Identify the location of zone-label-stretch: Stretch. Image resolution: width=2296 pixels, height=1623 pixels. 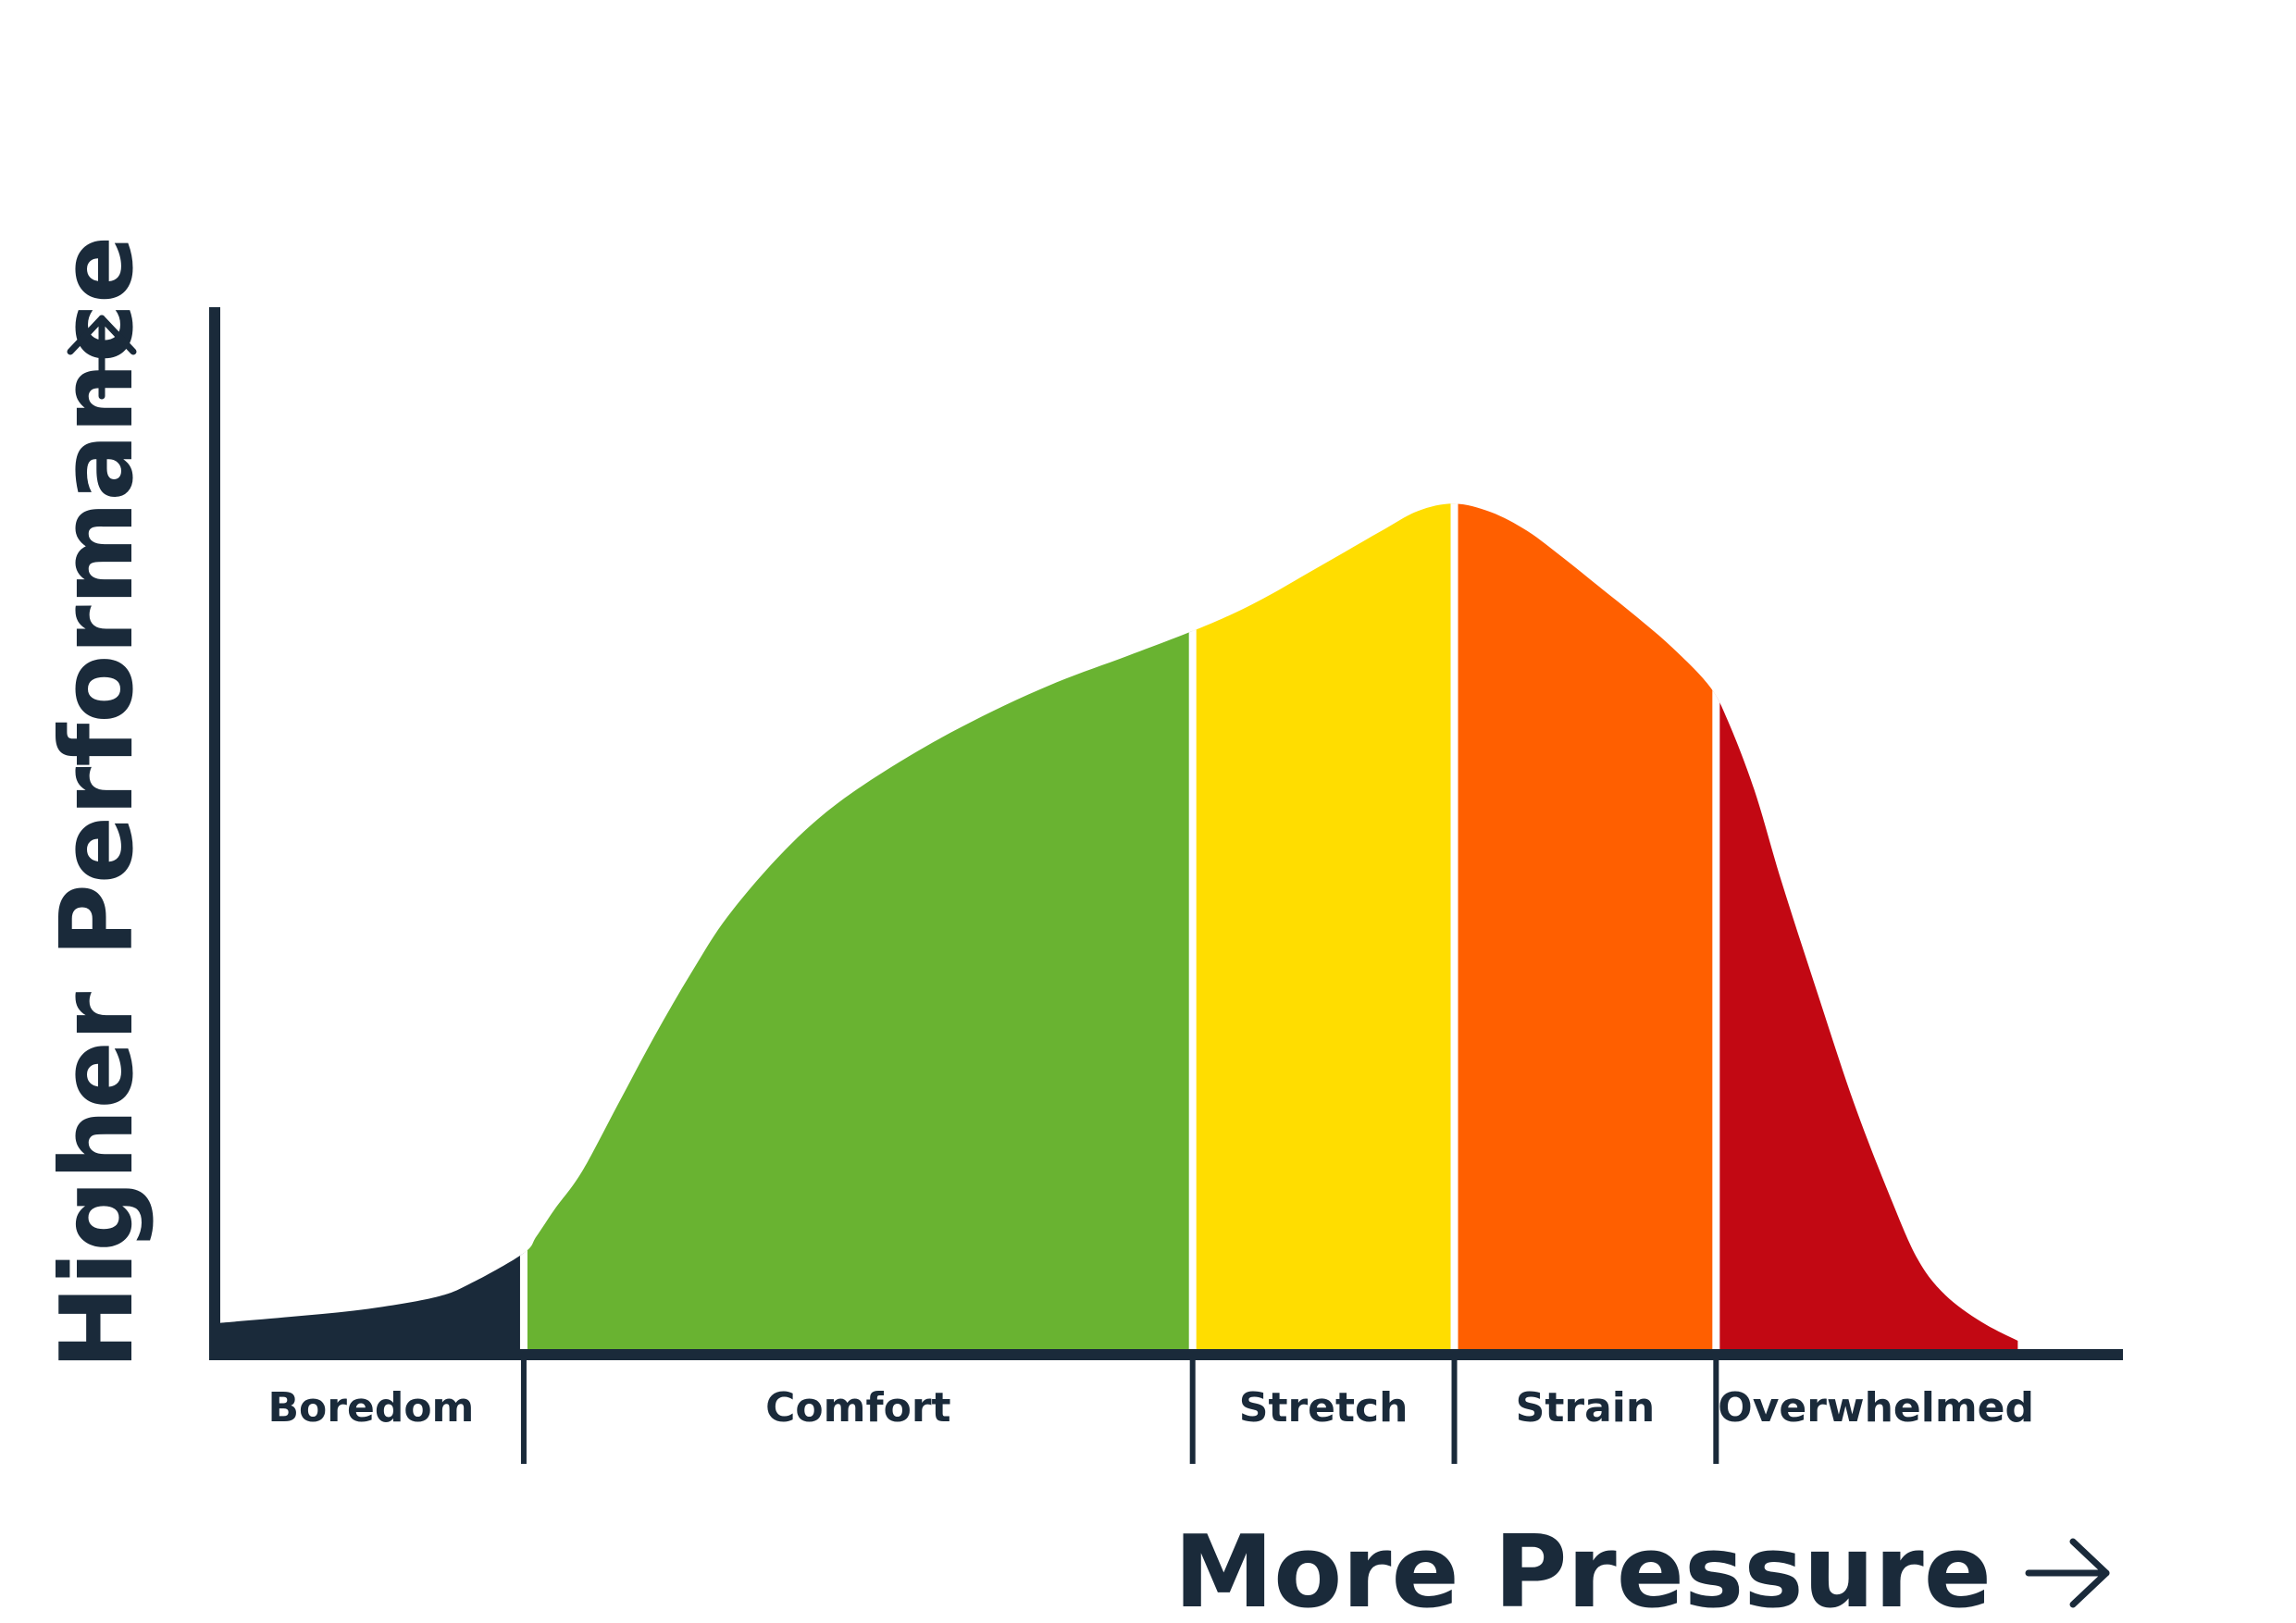
(1324, 1407).